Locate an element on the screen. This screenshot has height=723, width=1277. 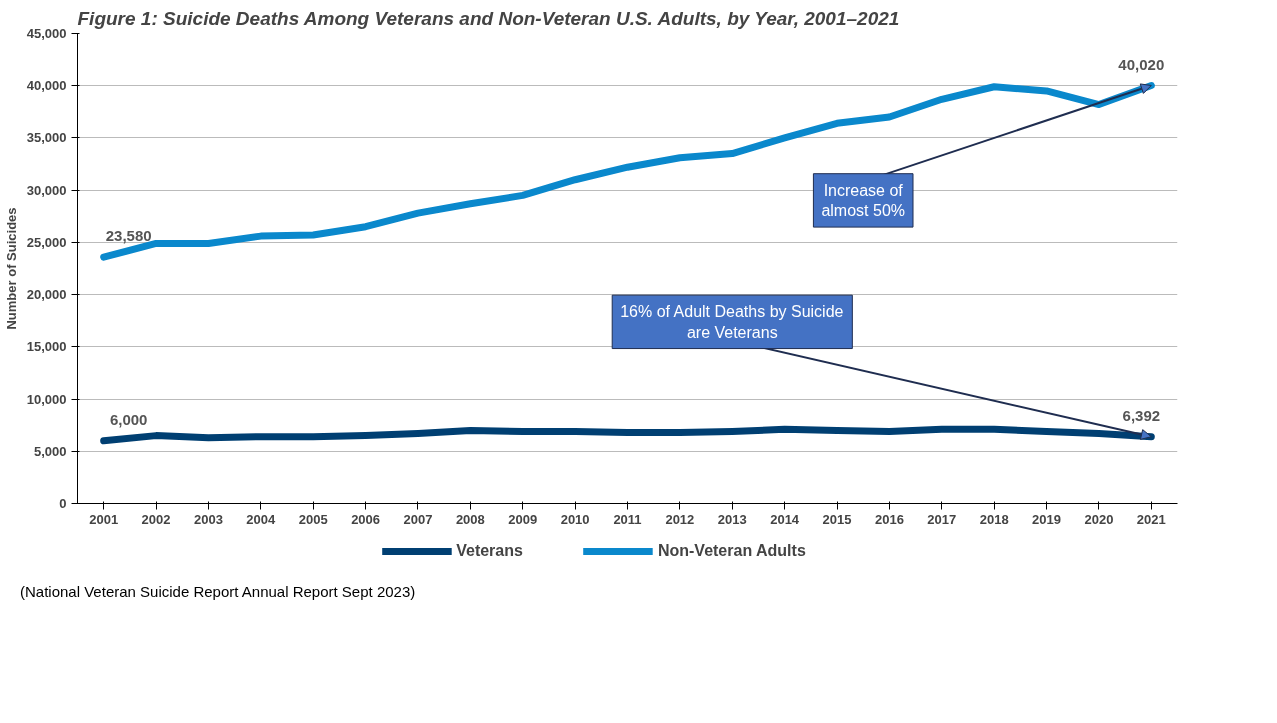
y-tick-label: 0 is located at coordinates (63, 503).